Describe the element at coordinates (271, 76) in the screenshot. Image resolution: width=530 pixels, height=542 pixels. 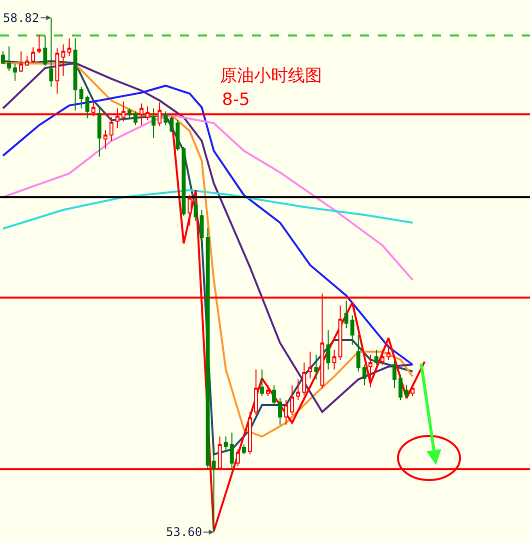
I see `text: 原油小时线图` at that location.